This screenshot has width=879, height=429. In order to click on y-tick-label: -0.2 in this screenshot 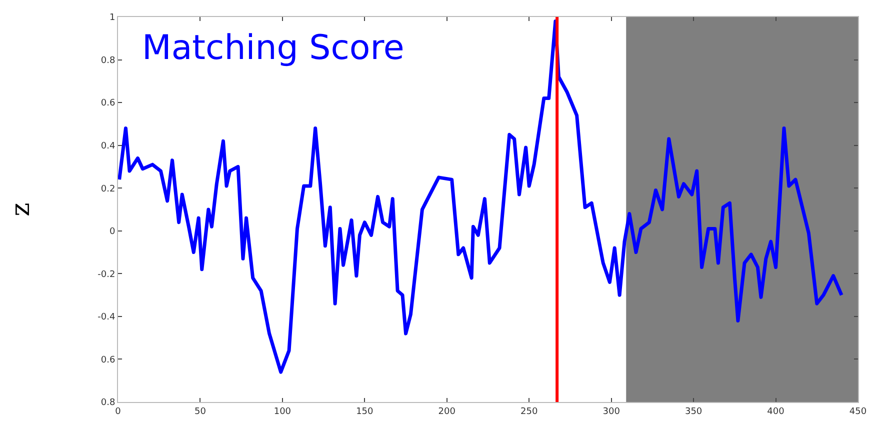, I will do `click(107, 275)`.